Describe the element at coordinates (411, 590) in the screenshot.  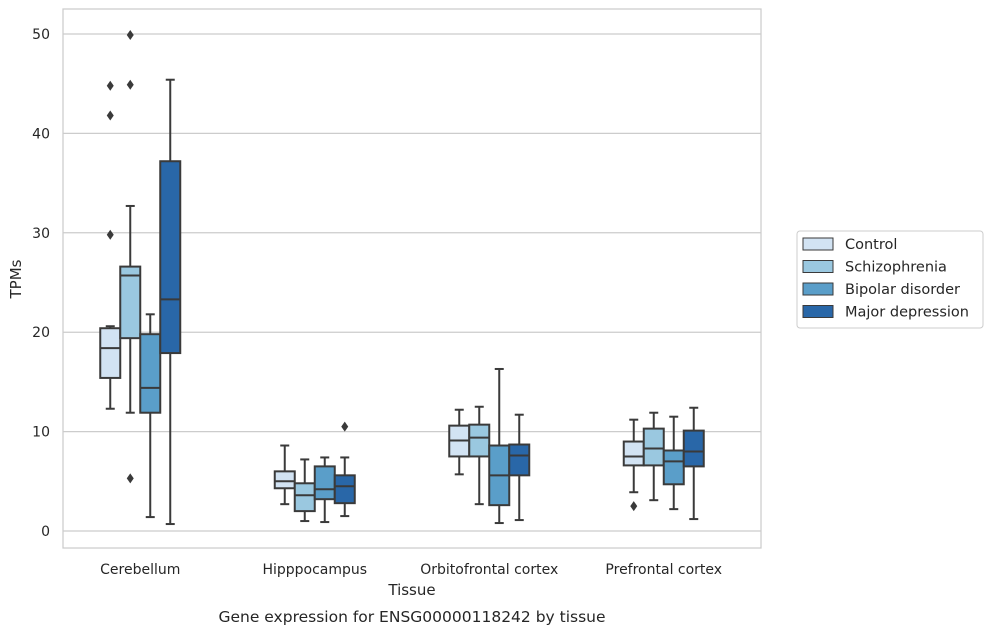
I see `x-axis-label: Tissue` at that location.